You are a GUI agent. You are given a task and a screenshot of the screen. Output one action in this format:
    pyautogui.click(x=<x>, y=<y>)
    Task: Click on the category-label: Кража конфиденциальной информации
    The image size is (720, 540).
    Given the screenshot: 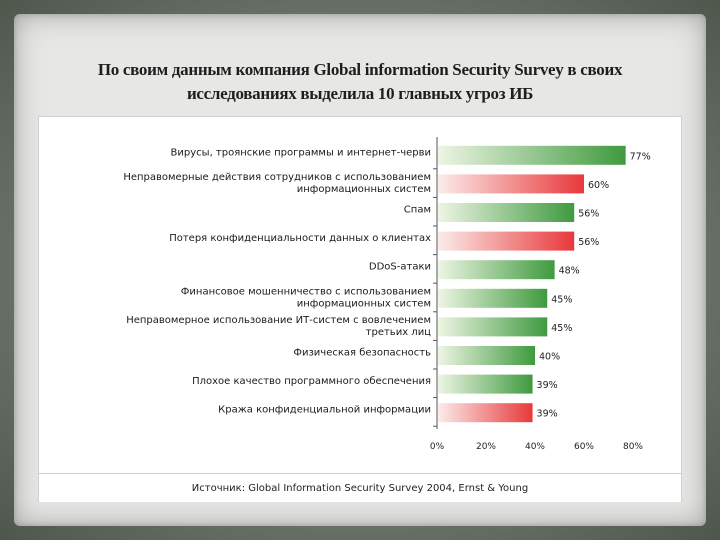 What is the action you would take?
    pyautogui.click(x=324, y=410)
    